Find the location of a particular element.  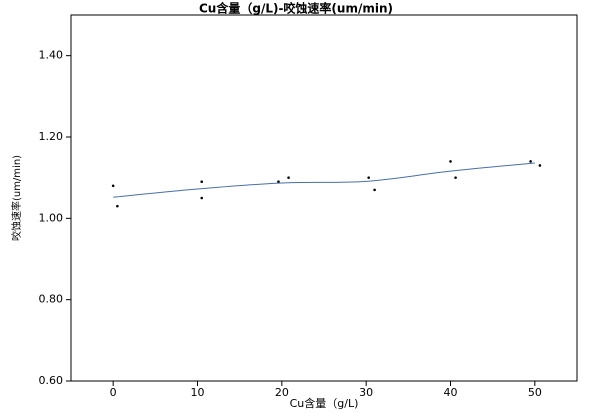

x-axis-label: Cu含量（g/L) is located at coordinates (324, 403).